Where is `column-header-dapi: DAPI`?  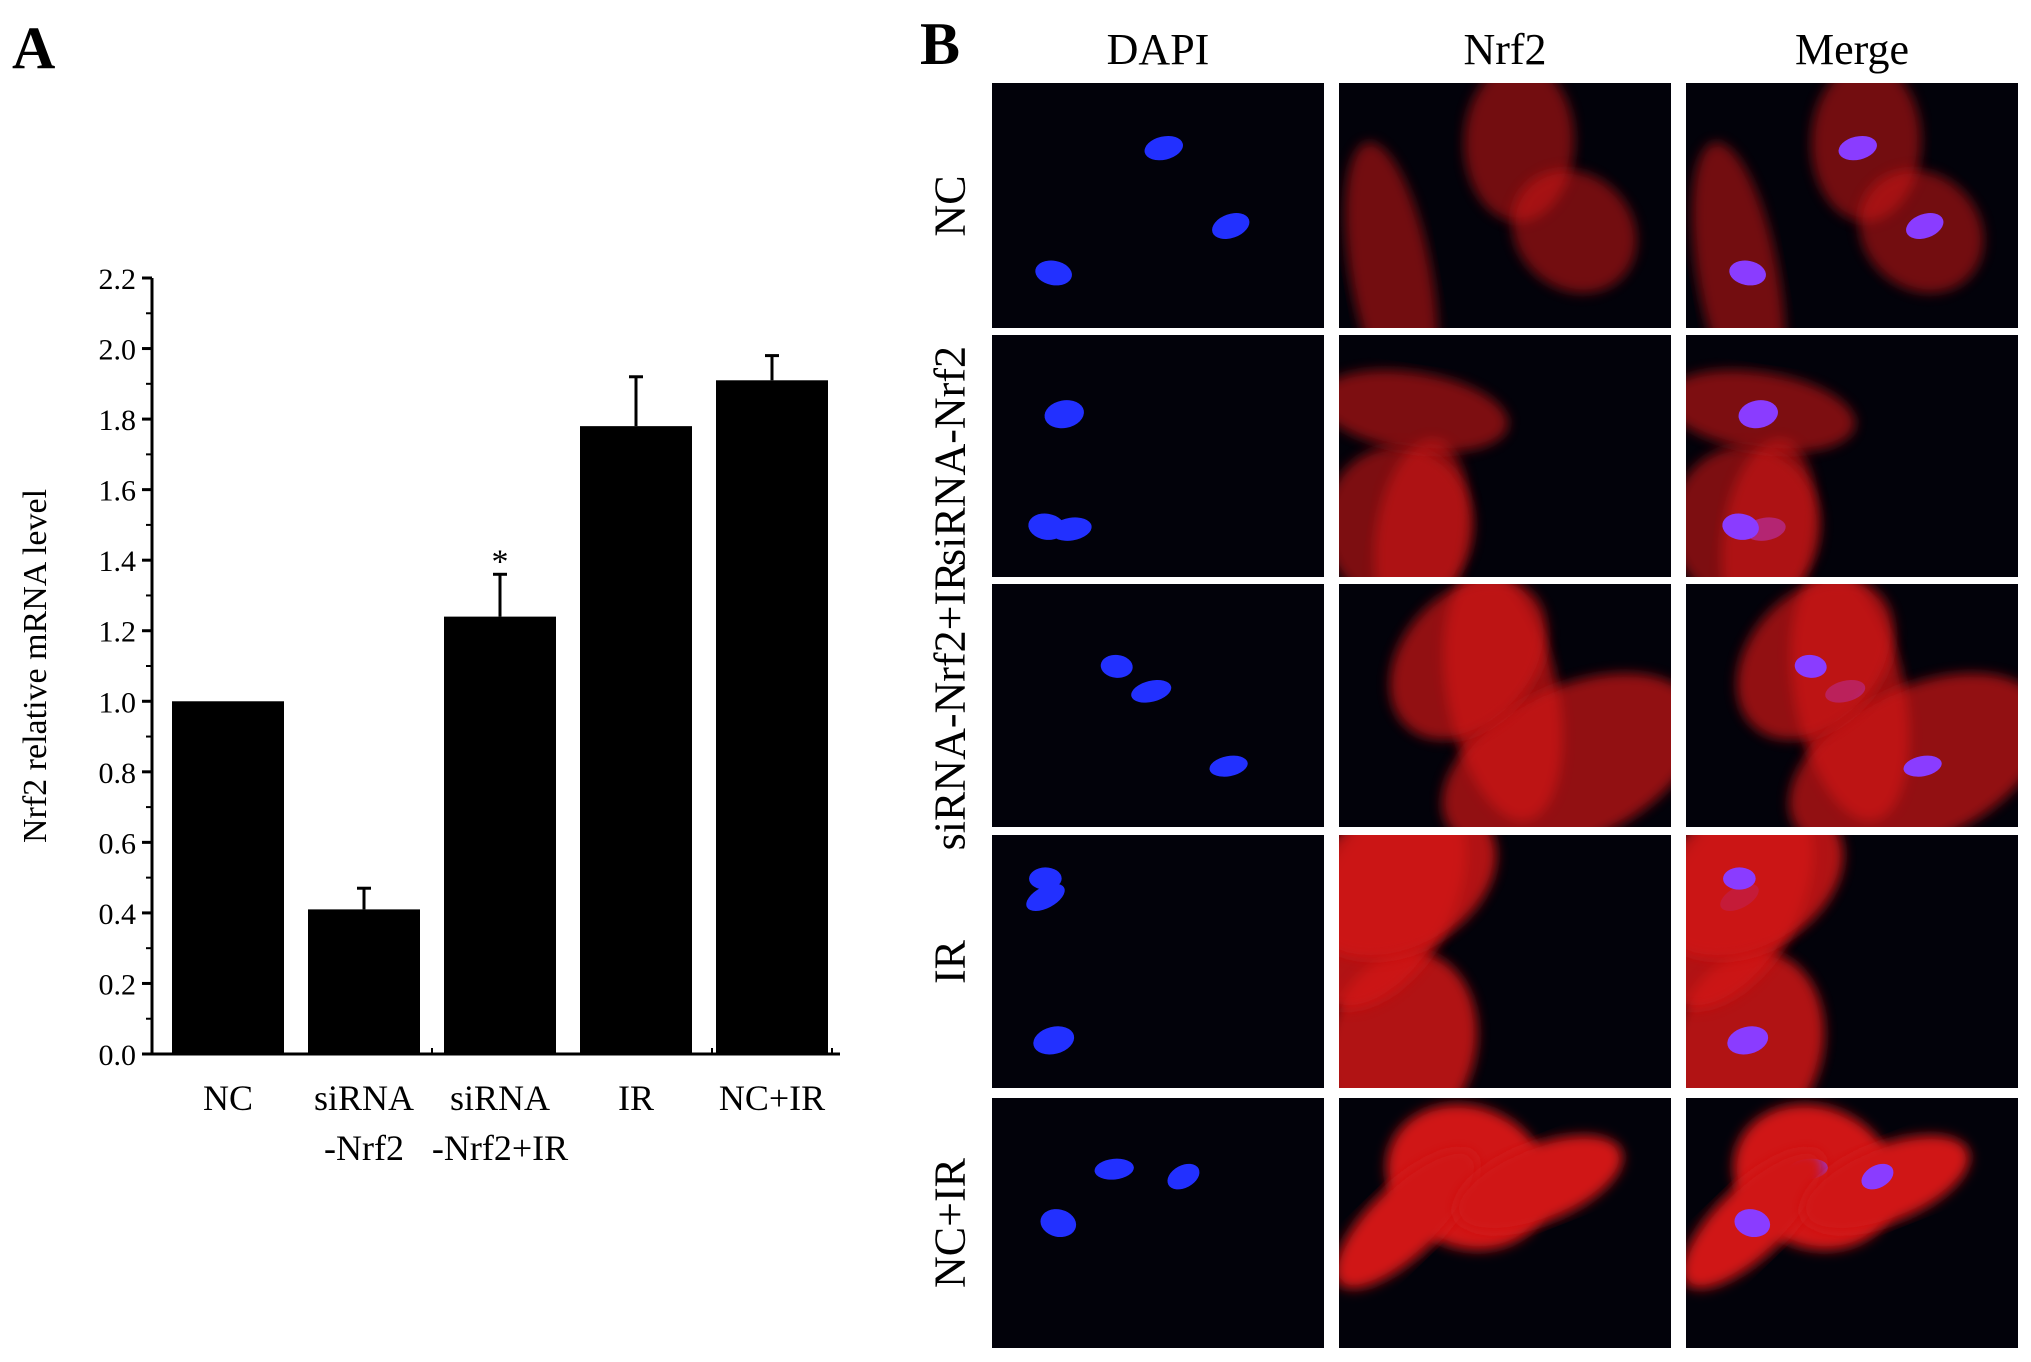 column-header-dapi: DAPI is located at coordinates (1158, 49).